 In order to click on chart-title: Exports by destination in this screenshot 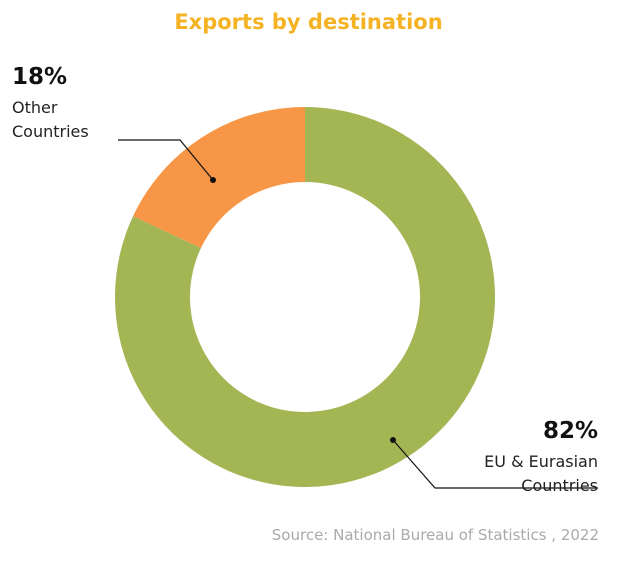, I will do `click(308, 22)`.